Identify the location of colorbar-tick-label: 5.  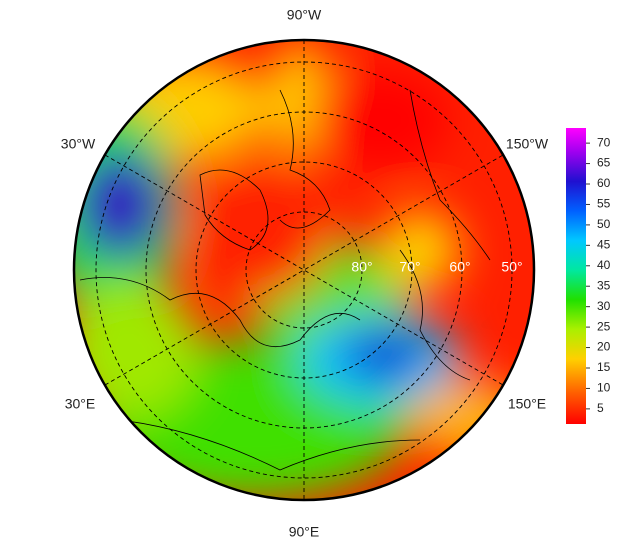
(600, 408).